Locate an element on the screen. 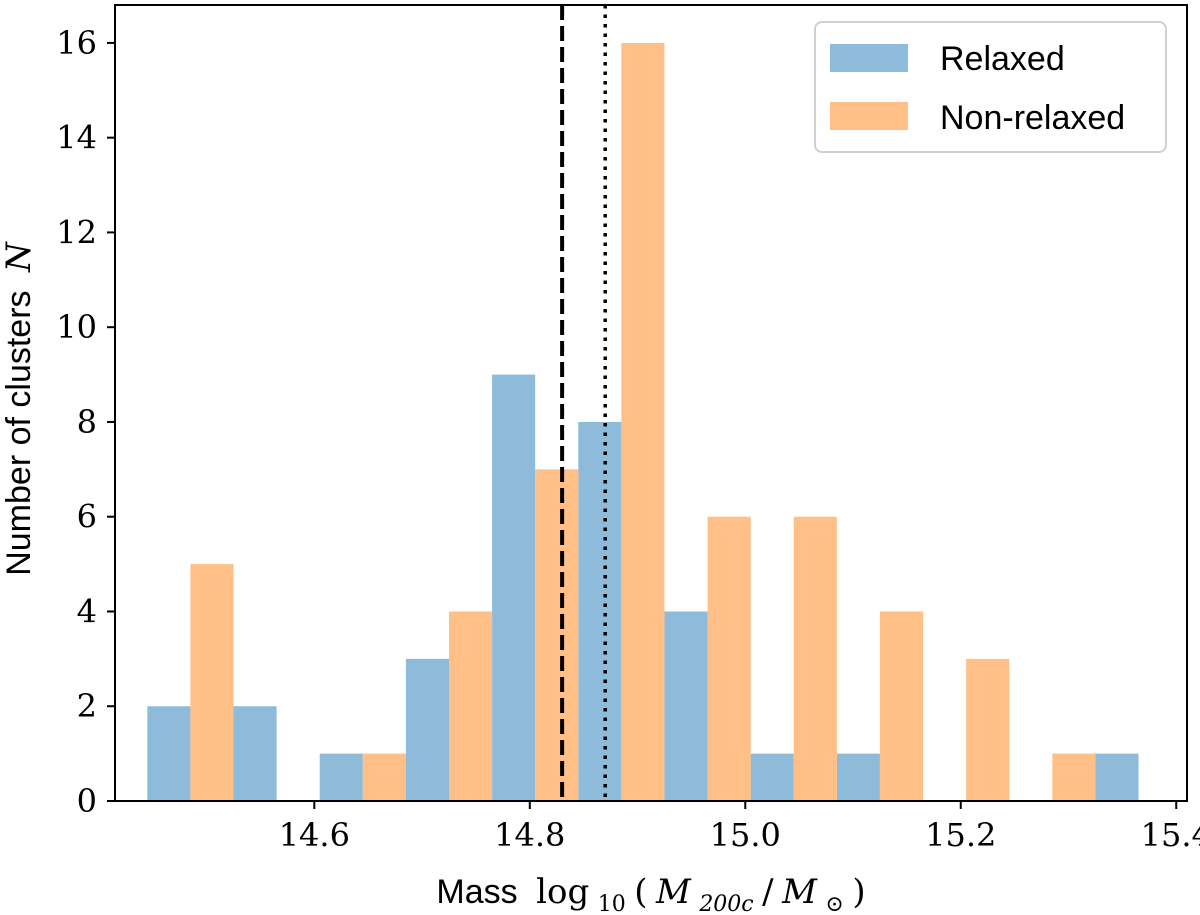 This screenshot has height=915, width=1200. y-tick-label: 16 is located at coordinates (76, 43).